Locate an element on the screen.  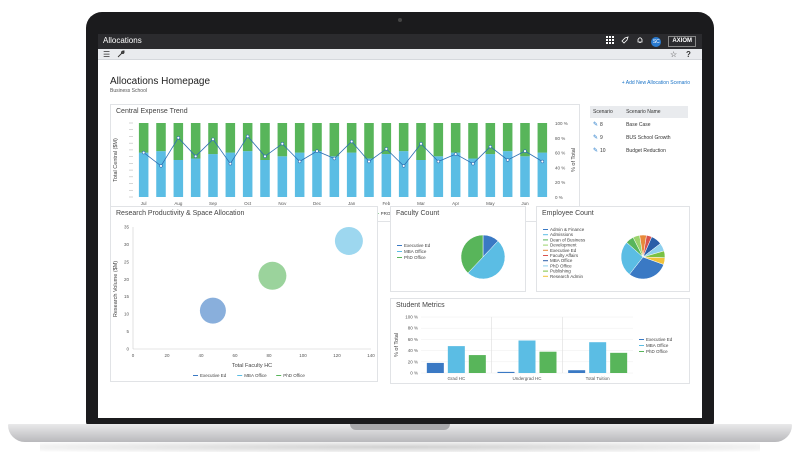
legend-label: Development is located at coordinates (563, 245).